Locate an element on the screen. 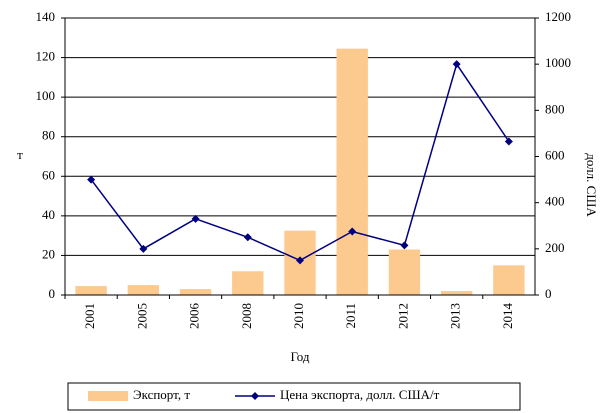  y2-tick-label: 1200 is located at coordinates (558, 16).